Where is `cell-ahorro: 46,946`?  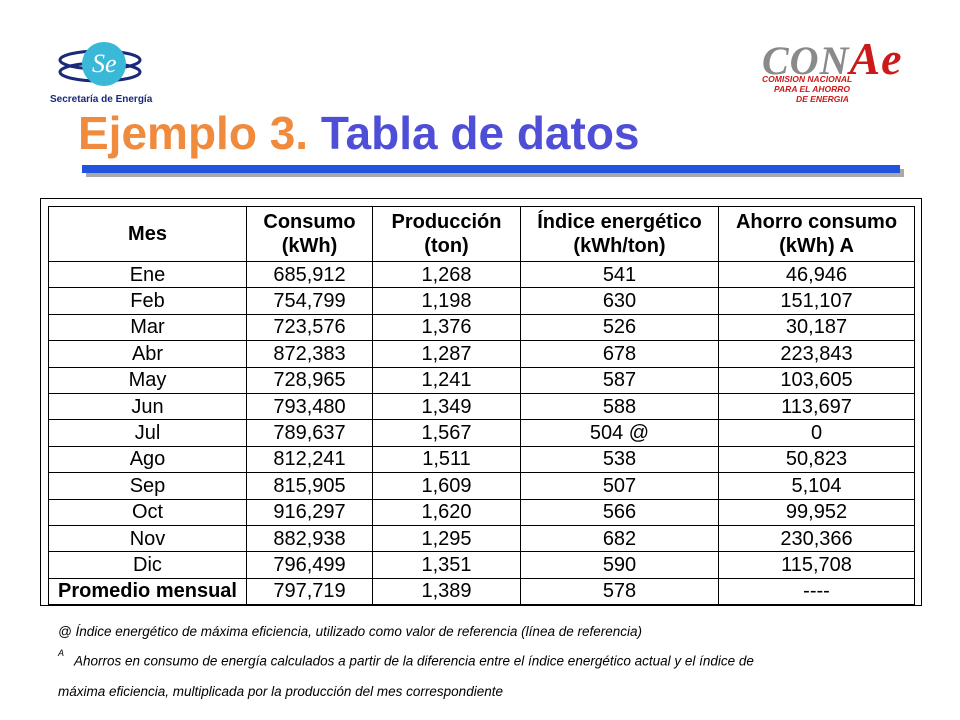
cell-ahorro: 46,946 is located at coordinates (816, 274).